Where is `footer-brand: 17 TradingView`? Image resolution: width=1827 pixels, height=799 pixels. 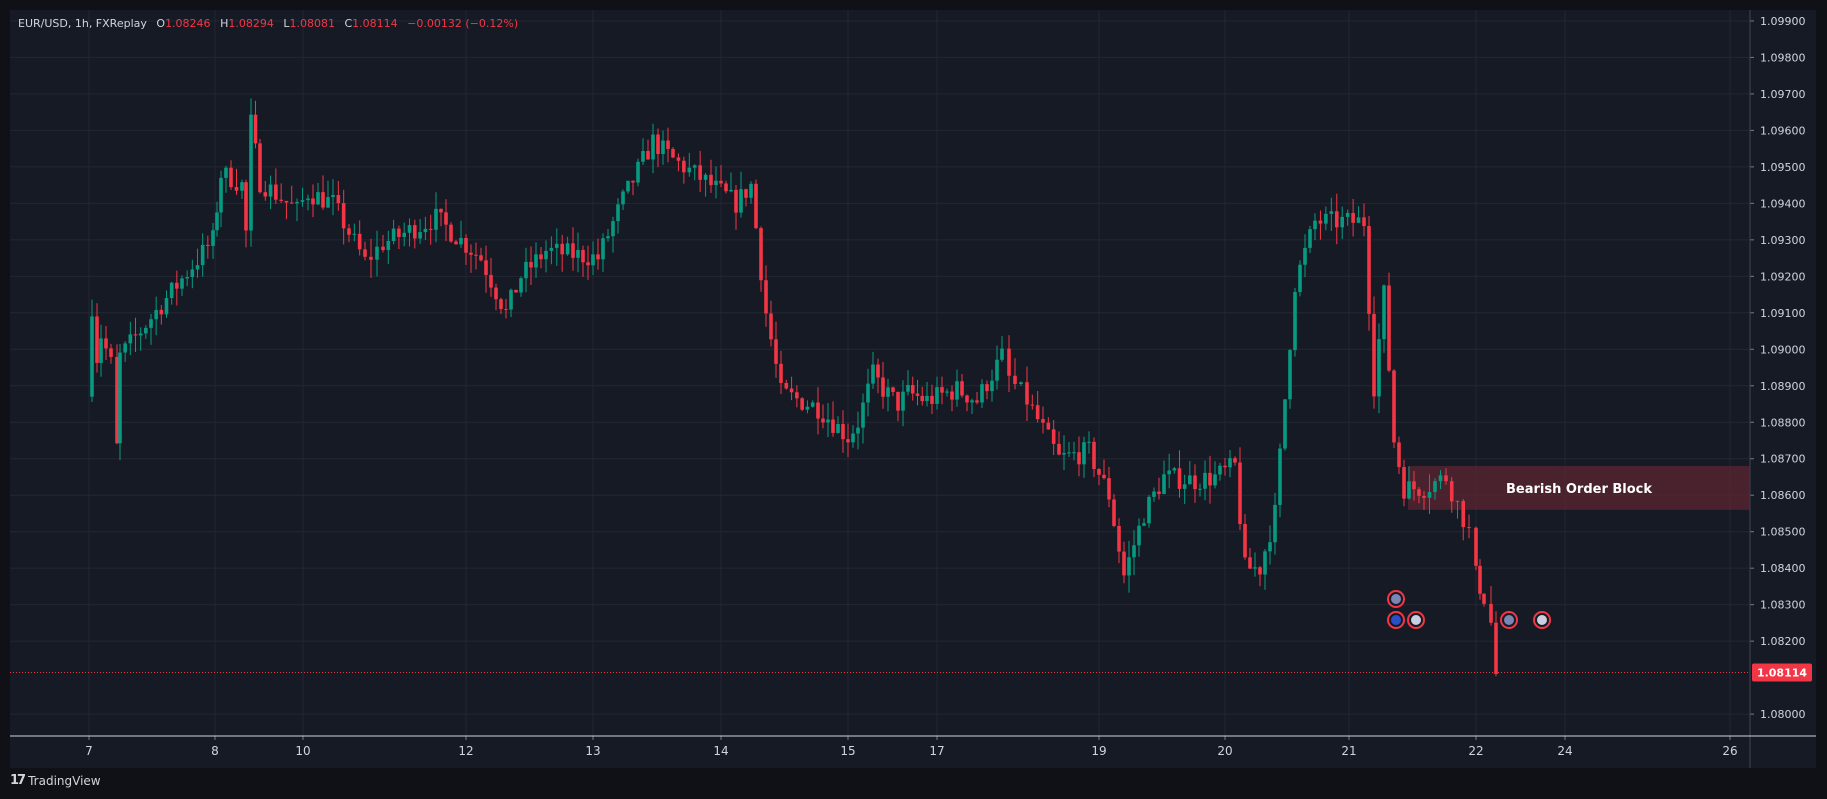 footer-brand: 17 TradingView is located at coordinates (55, 780).